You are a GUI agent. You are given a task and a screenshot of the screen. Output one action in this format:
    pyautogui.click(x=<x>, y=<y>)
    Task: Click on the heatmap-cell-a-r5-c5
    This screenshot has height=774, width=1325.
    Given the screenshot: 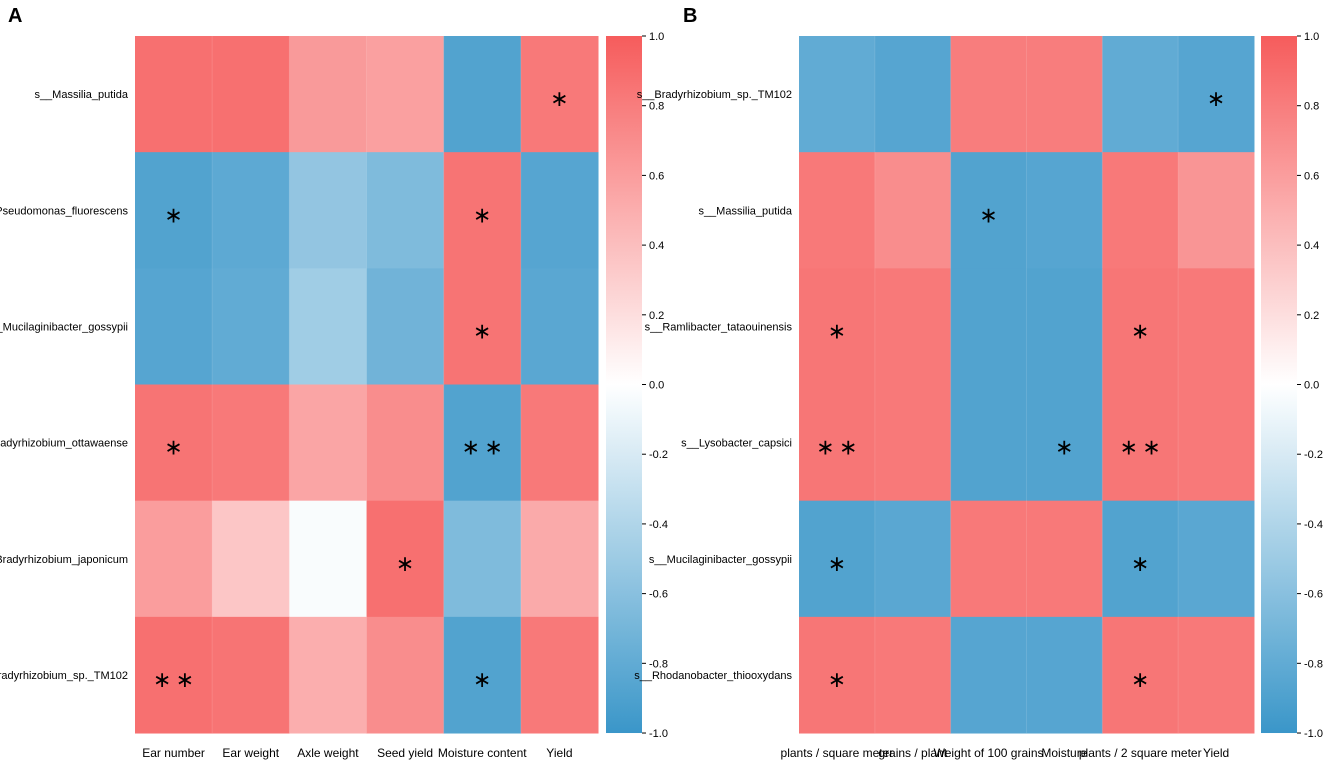 What is the action you would take?
    pyautogui.click(x=559, y=675)
    